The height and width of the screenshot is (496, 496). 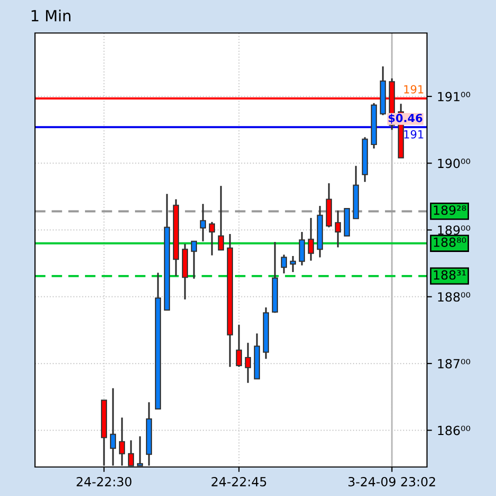 What do you see at coordinates (450, 275) in the screenshot?
I see `ref-line-label: 188³¹` at bounding box center [450, 275].